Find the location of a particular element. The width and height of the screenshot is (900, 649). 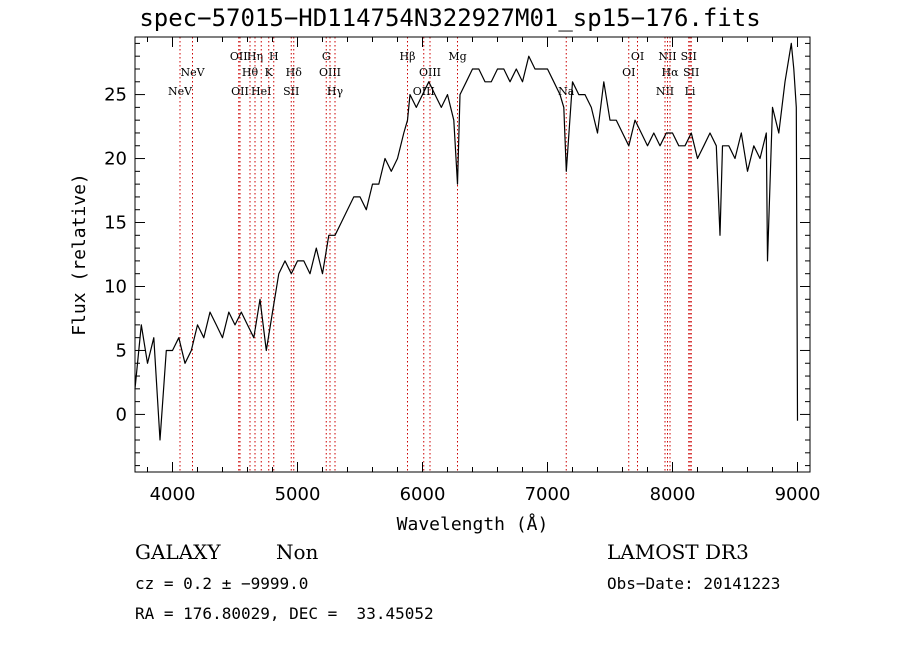

x-tick-label: 5000 is located at coordinates (298, 494).